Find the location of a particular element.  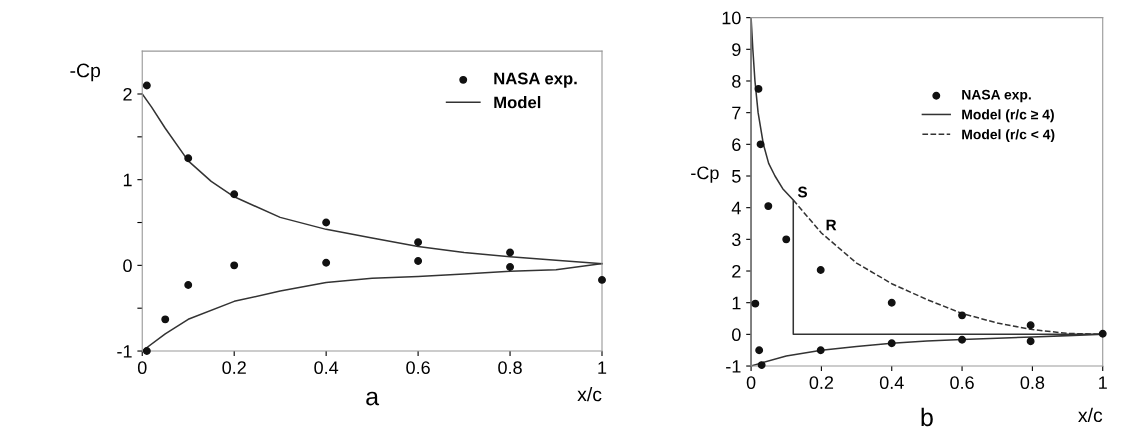

text: b is located at coordinates (927, 417).